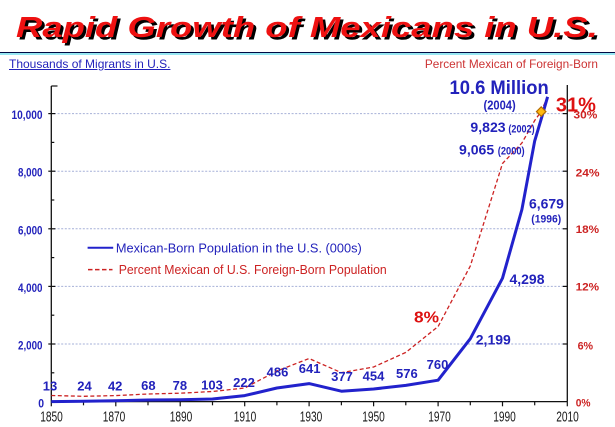 This screenshot has width=615, height=427. Describe the element at coordinates (576, 106) in the screenshot. I see `svg-text: 31%` at that location.